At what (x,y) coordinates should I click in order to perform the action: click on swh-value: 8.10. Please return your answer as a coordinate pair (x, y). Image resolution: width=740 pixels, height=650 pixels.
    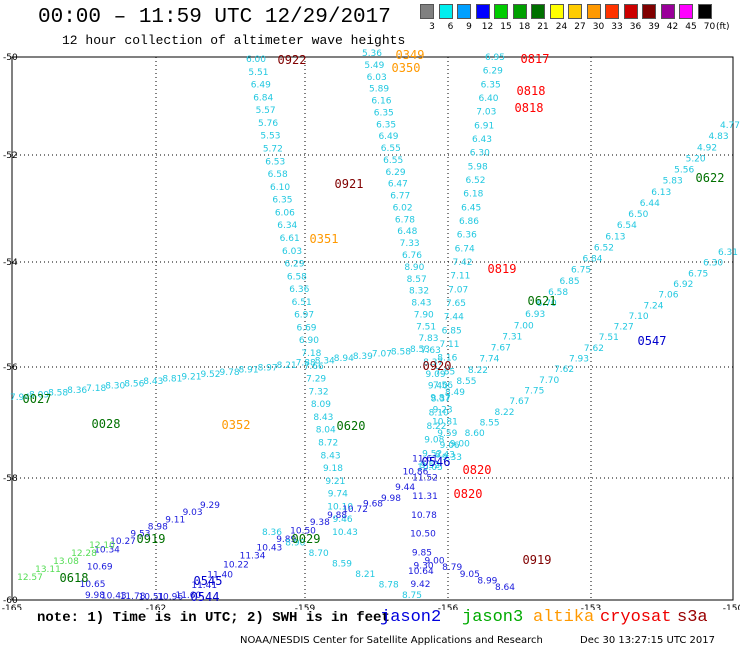
    Looking at the image, I should click on (439, 413).